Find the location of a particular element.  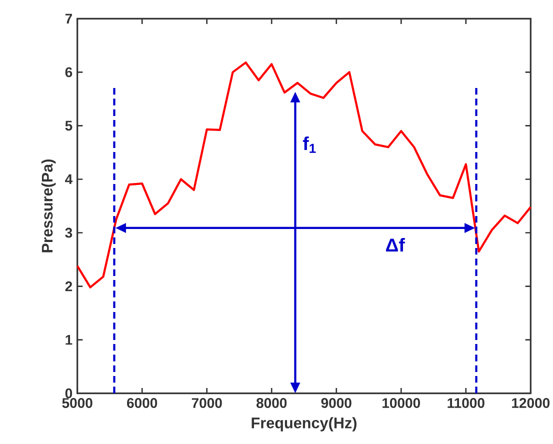

y-tick-label: 2 is located at coordinates (68, 286).